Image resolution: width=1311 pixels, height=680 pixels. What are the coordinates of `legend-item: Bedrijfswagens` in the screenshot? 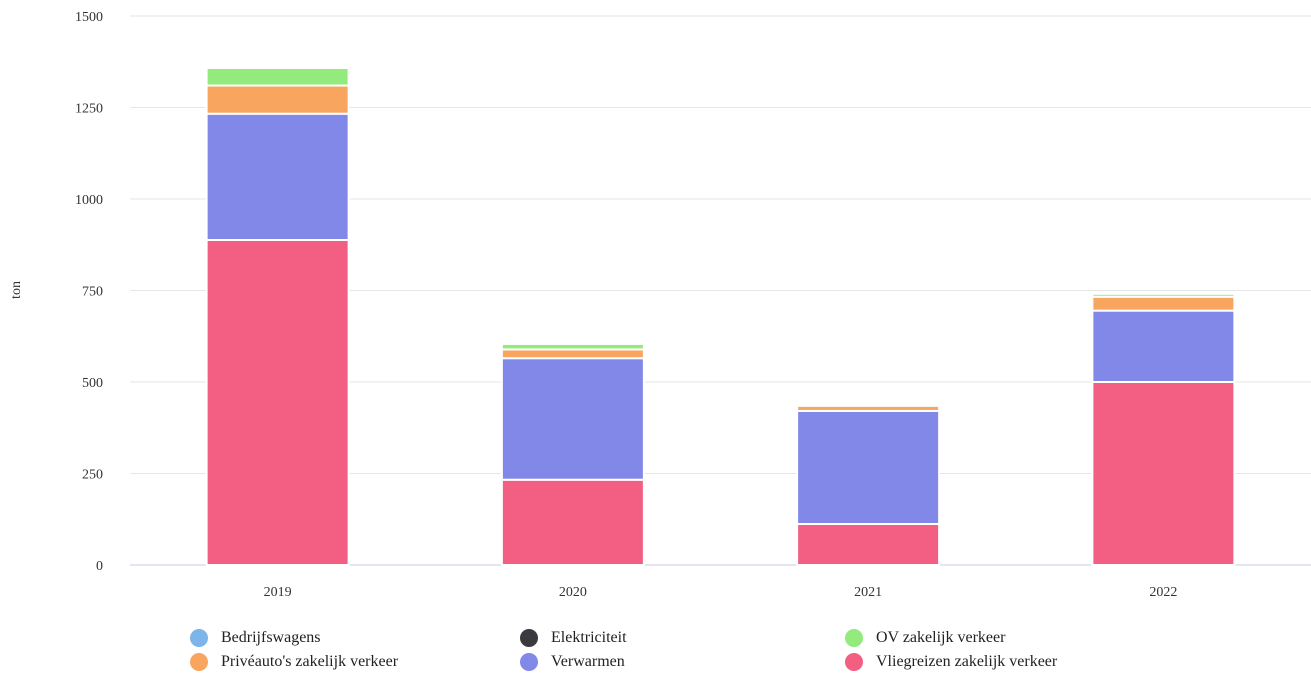 It's located at (255, 638).